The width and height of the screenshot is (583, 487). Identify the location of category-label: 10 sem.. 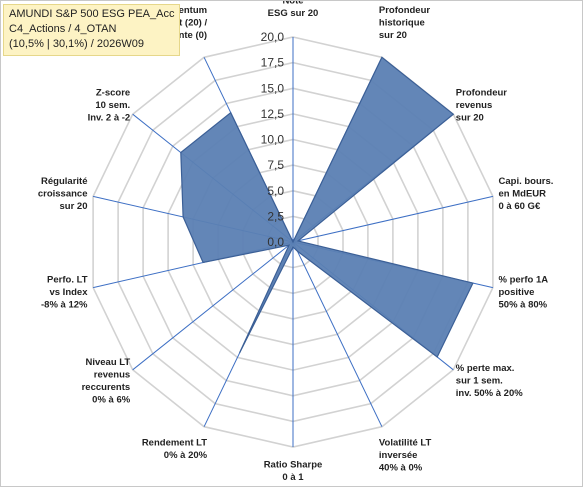
(112, 105).